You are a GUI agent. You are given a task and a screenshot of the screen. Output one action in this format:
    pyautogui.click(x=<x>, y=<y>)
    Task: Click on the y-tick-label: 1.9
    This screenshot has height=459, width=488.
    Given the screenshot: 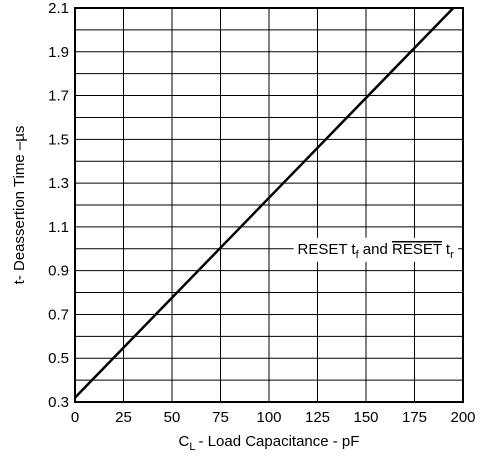 What is the action you would take?
    pyautogui.click(x=58, y=52)
    